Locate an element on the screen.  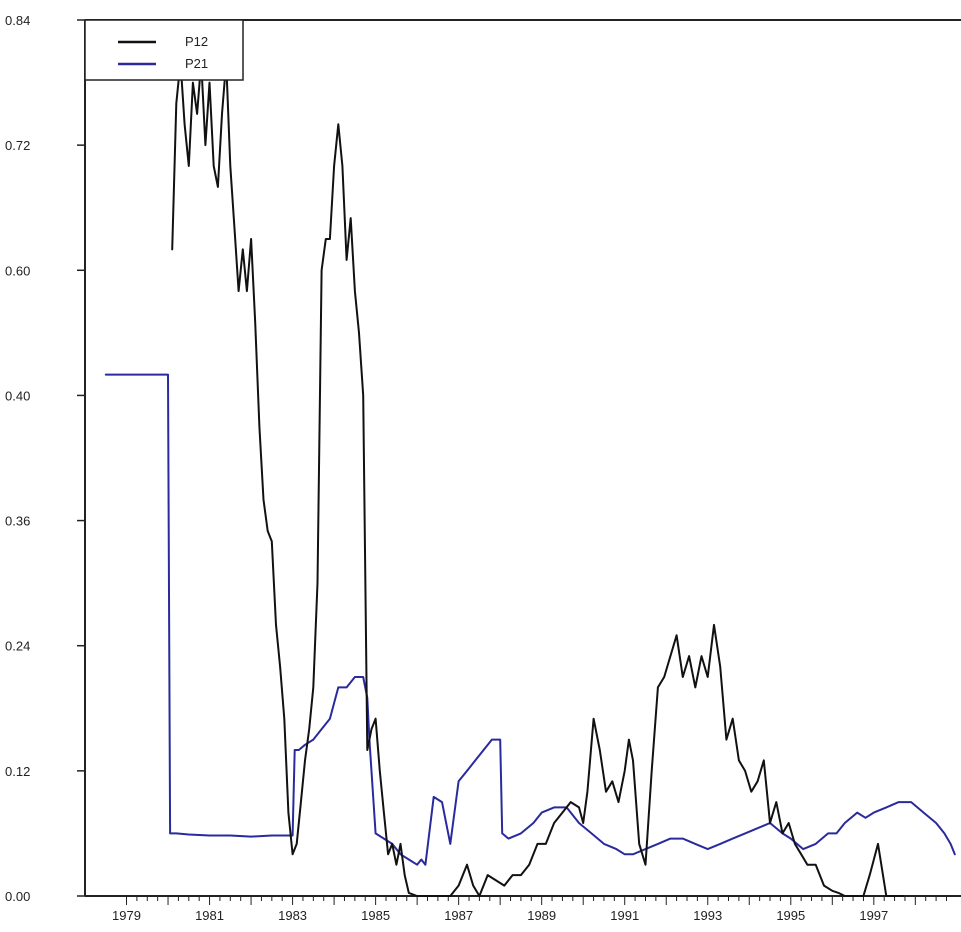
legend-box is located at coordinates (164, 50).